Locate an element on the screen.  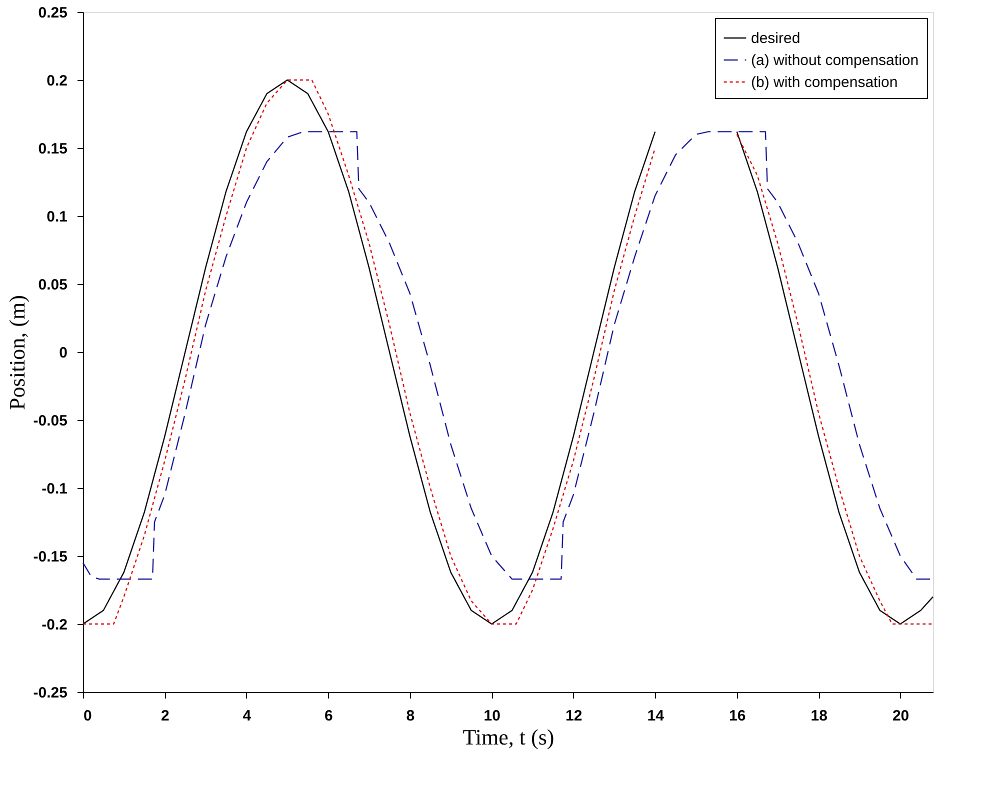
y-tick-label: -0.25 is located at coordinates (50, 693).